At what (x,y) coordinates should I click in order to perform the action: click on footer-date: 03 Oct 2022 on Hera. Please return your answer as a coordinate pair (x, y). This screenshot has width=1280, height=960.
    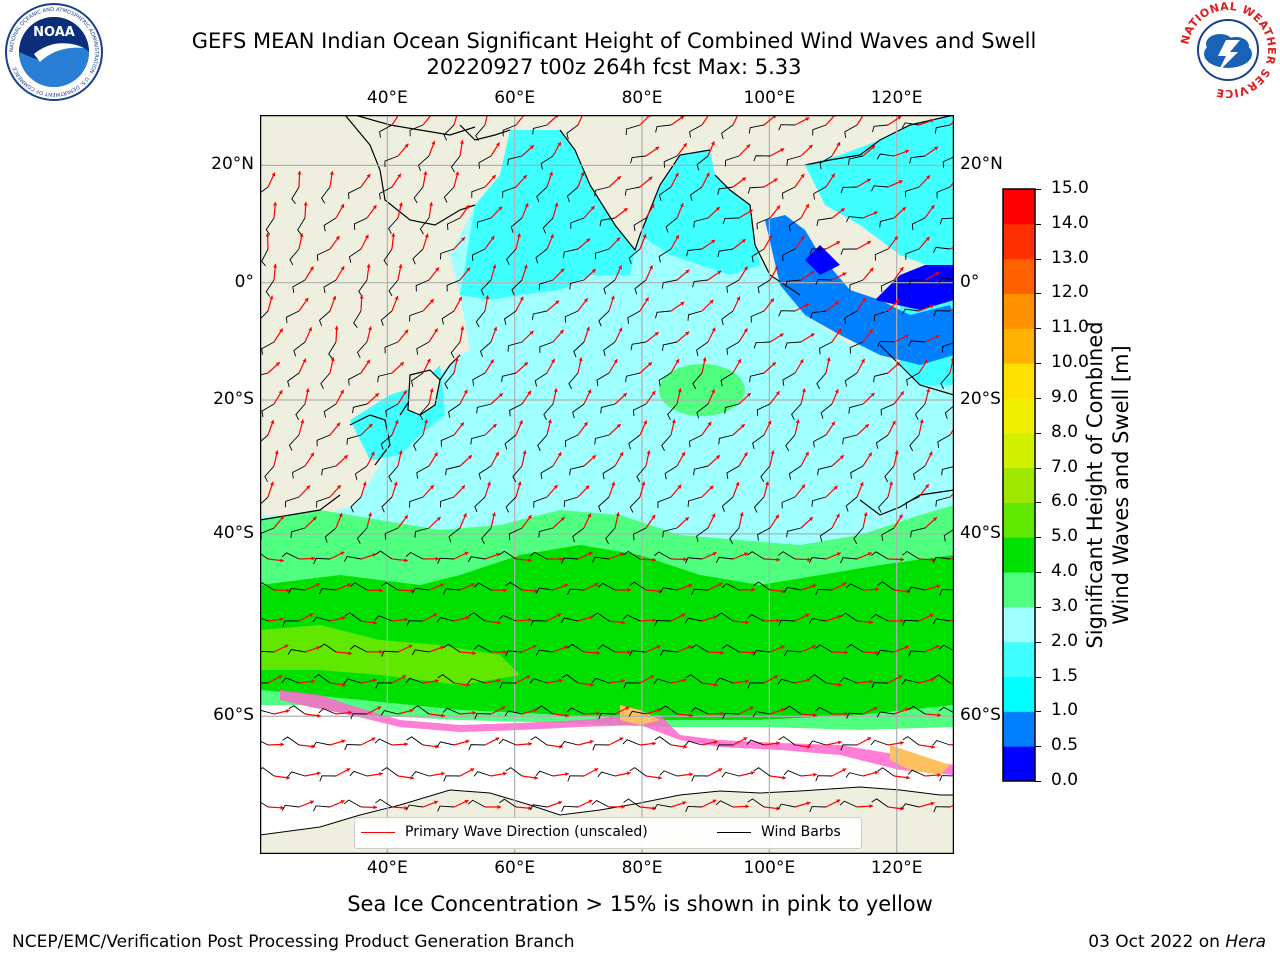
    Looking at the image, I should click on (1177, 942).